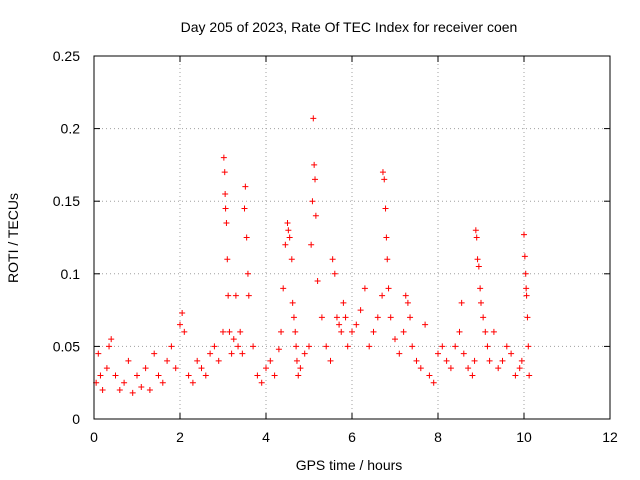 The height and width of the screenshot is (480, 640). What do you see at coordinates (266, 437) in the screenshot?
I see `x-tick-label: 4` at bounding box center [266, 437].